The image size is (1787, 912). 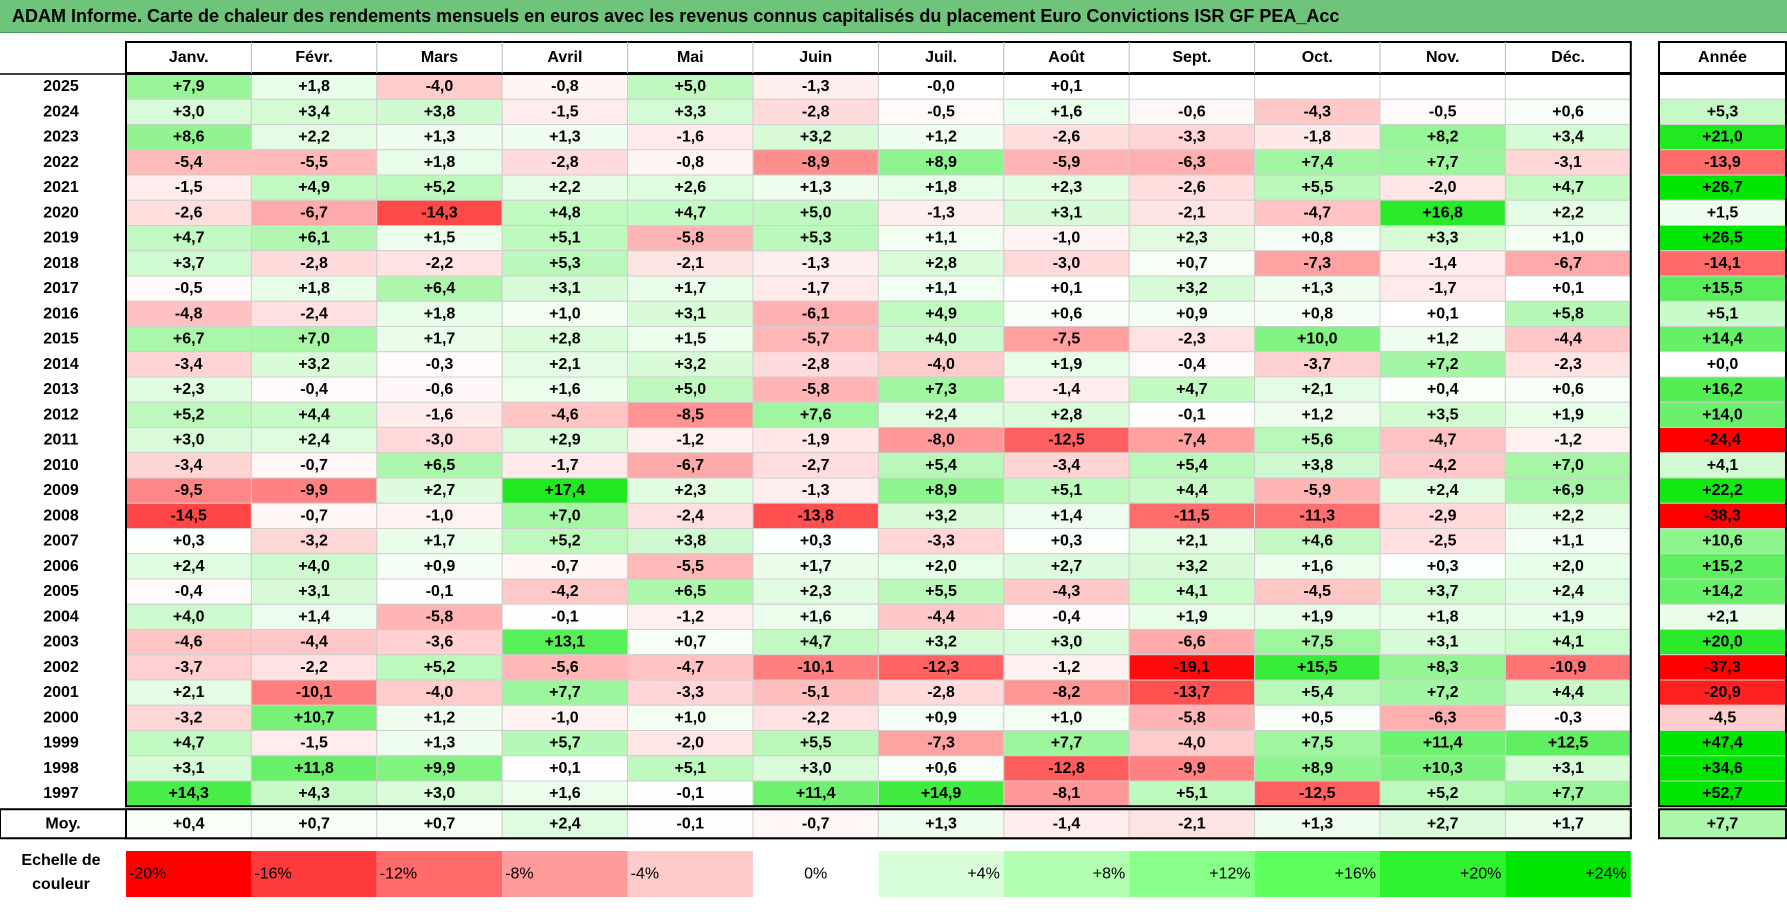 I want to click on year-label-2007: 2007, so click(x=61, y=541).